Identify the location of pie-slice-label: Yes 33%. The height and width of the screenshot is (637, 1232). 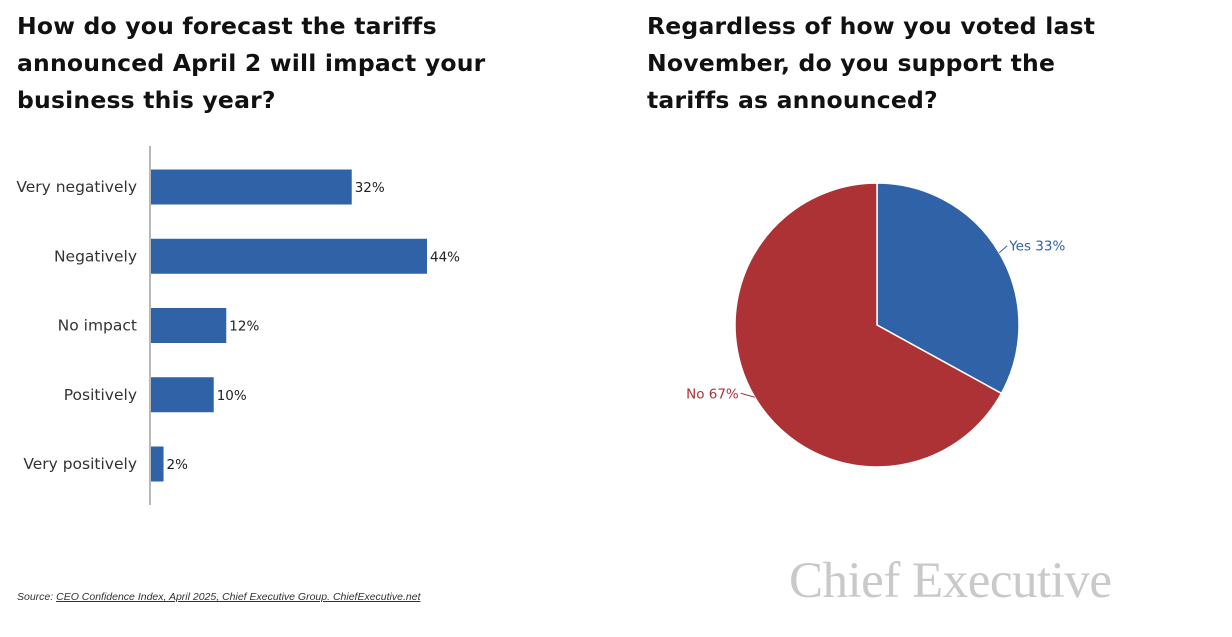
(1036, 247).